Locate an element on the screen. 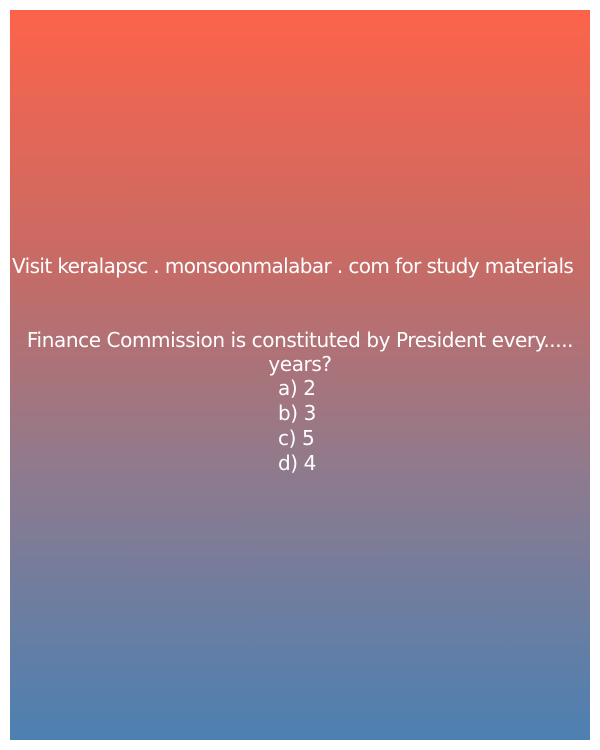 The image size is (600, 750). option-a: a) 2 is located at coordinates (300, 388).